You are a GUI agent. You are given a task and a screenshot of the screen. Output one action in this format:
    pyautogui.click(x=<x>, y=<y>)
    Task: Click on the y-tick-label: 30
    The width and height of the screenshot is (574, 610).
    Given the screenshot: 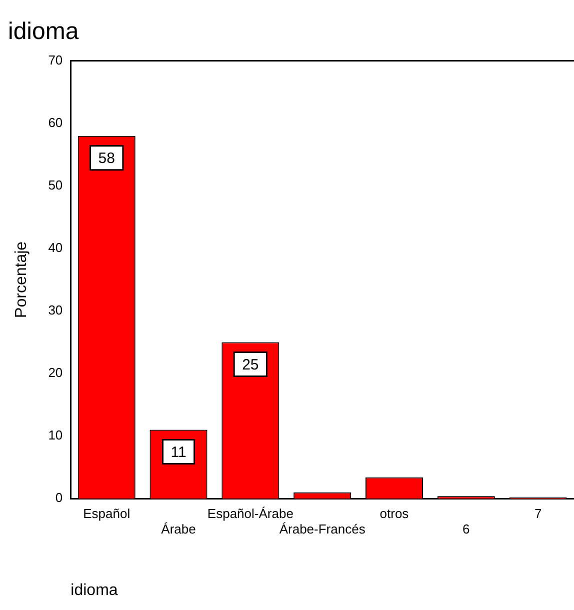 What is the action you would take?
    pyautogui.click(x=55, y=310)
    